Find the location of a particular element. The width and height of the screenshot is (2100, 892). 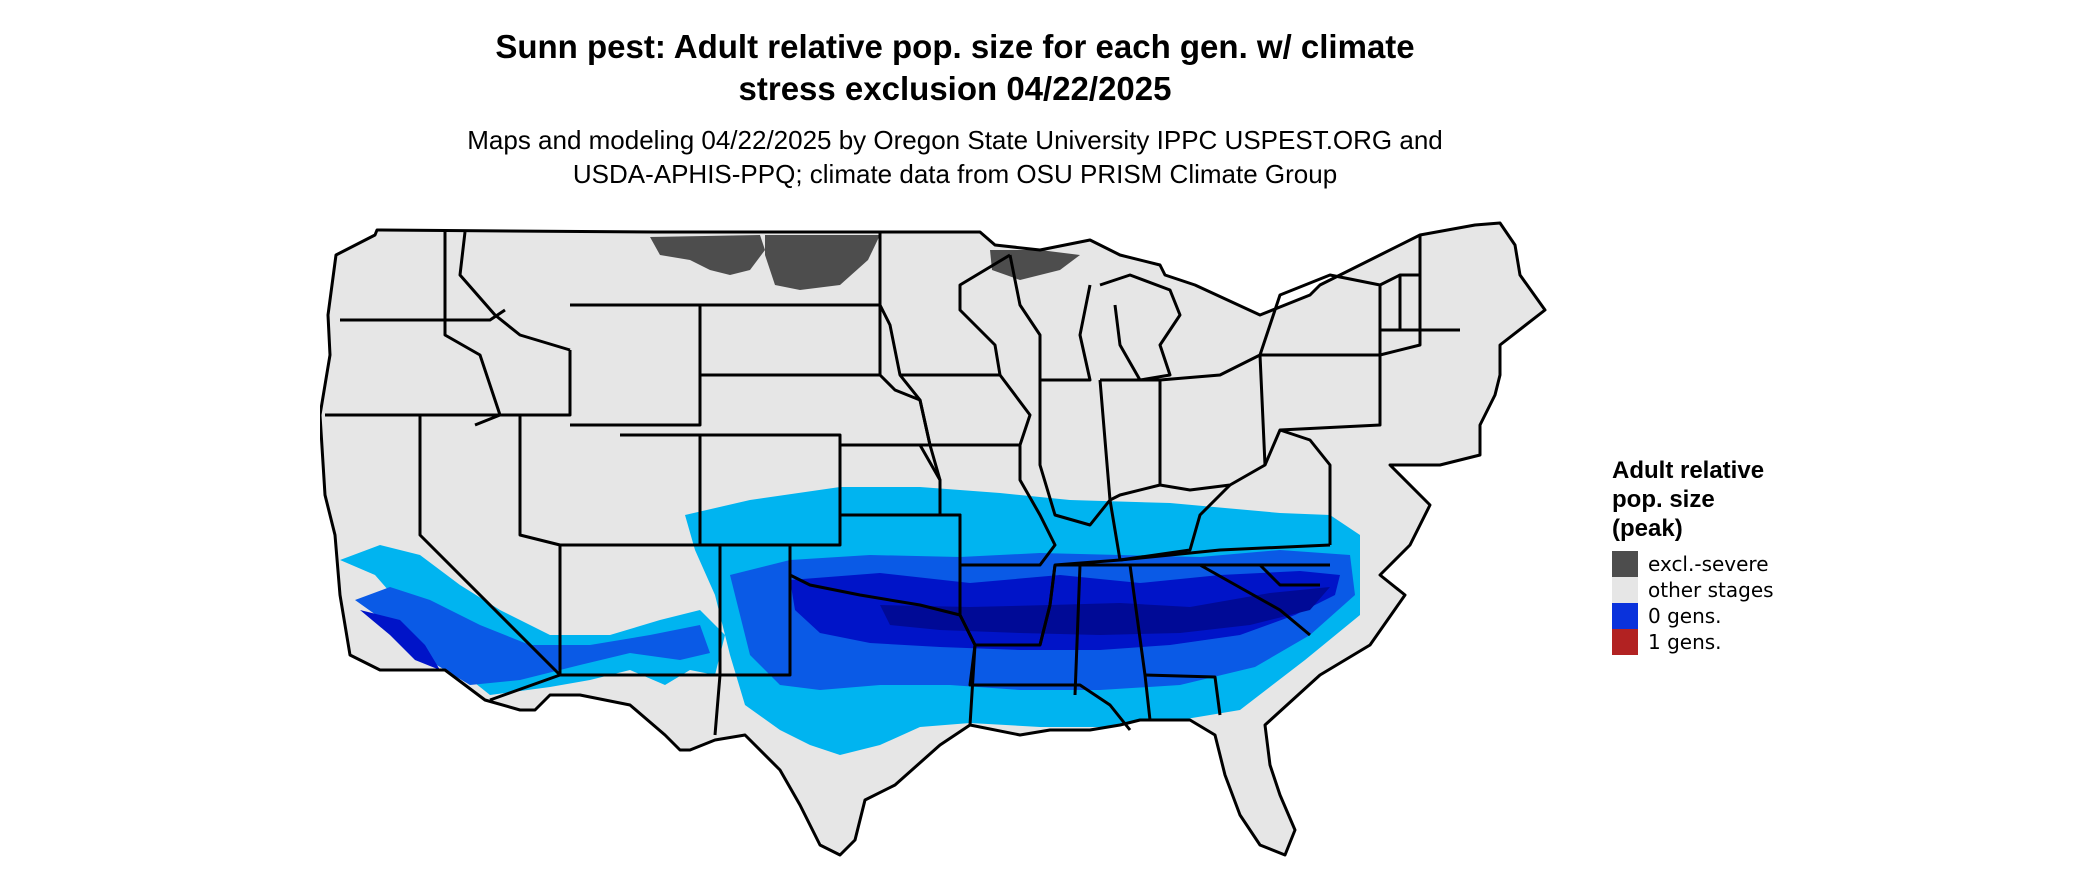

border-ca-nv is located at coordinates (490, 546).